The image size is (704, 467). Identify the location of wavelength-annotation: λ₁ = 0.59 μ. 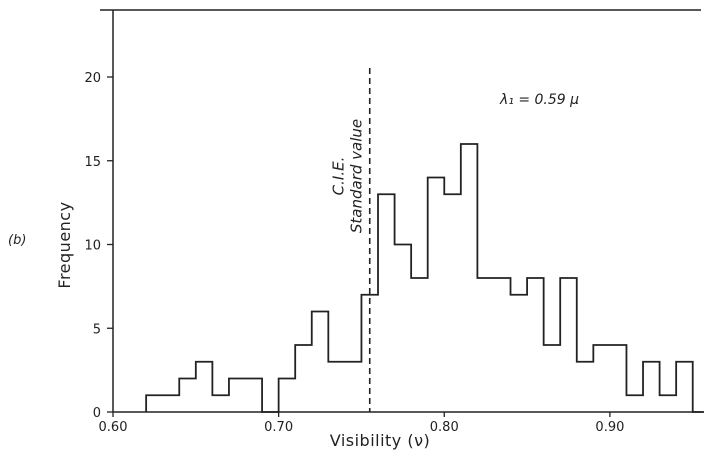
(539, 100).